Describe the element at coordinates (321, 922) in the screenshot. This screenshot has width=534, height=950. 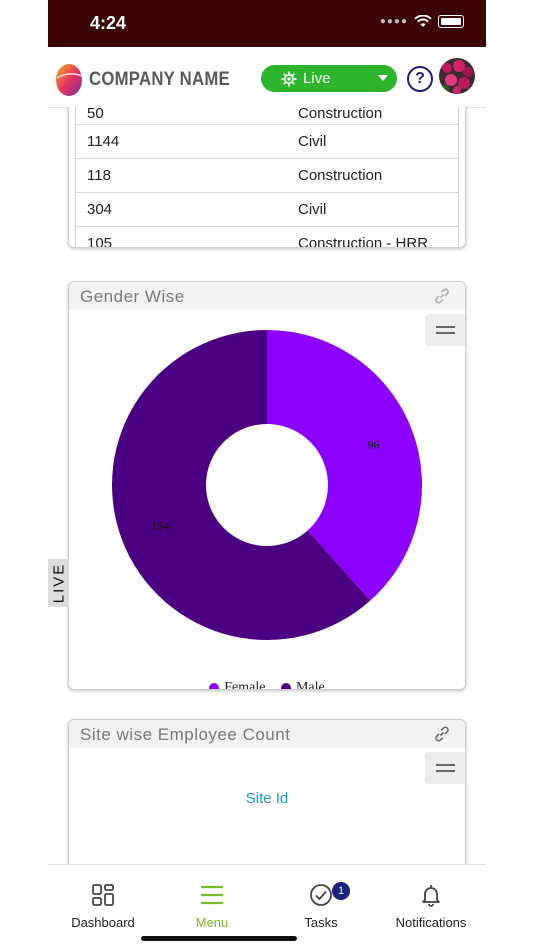
I see `nav-label: Tasks` at that location.